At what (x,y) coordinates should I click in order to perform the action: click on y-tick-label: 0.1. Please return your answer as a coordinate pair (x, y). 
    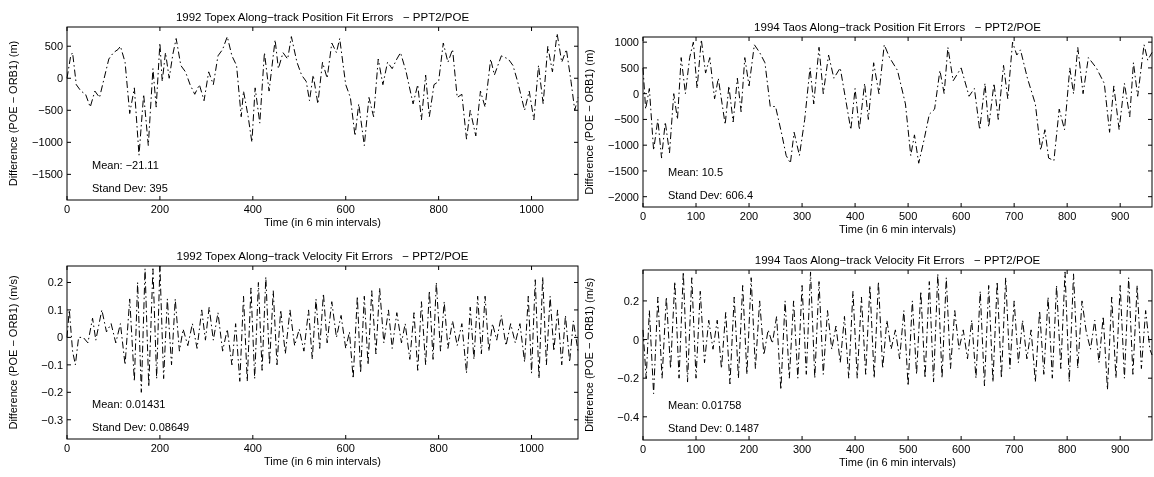
    Looking at the image, I should click on (55, 309).